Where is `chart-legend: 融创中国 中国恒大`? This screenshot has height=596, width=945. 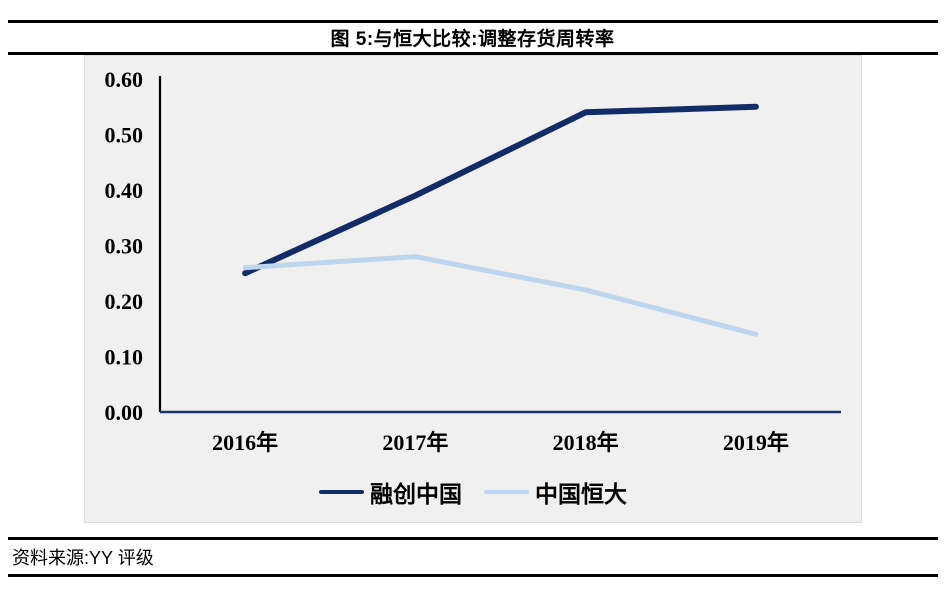 chart-legend: 融创中国 中国恒大 is located at coordinates (473, 492).